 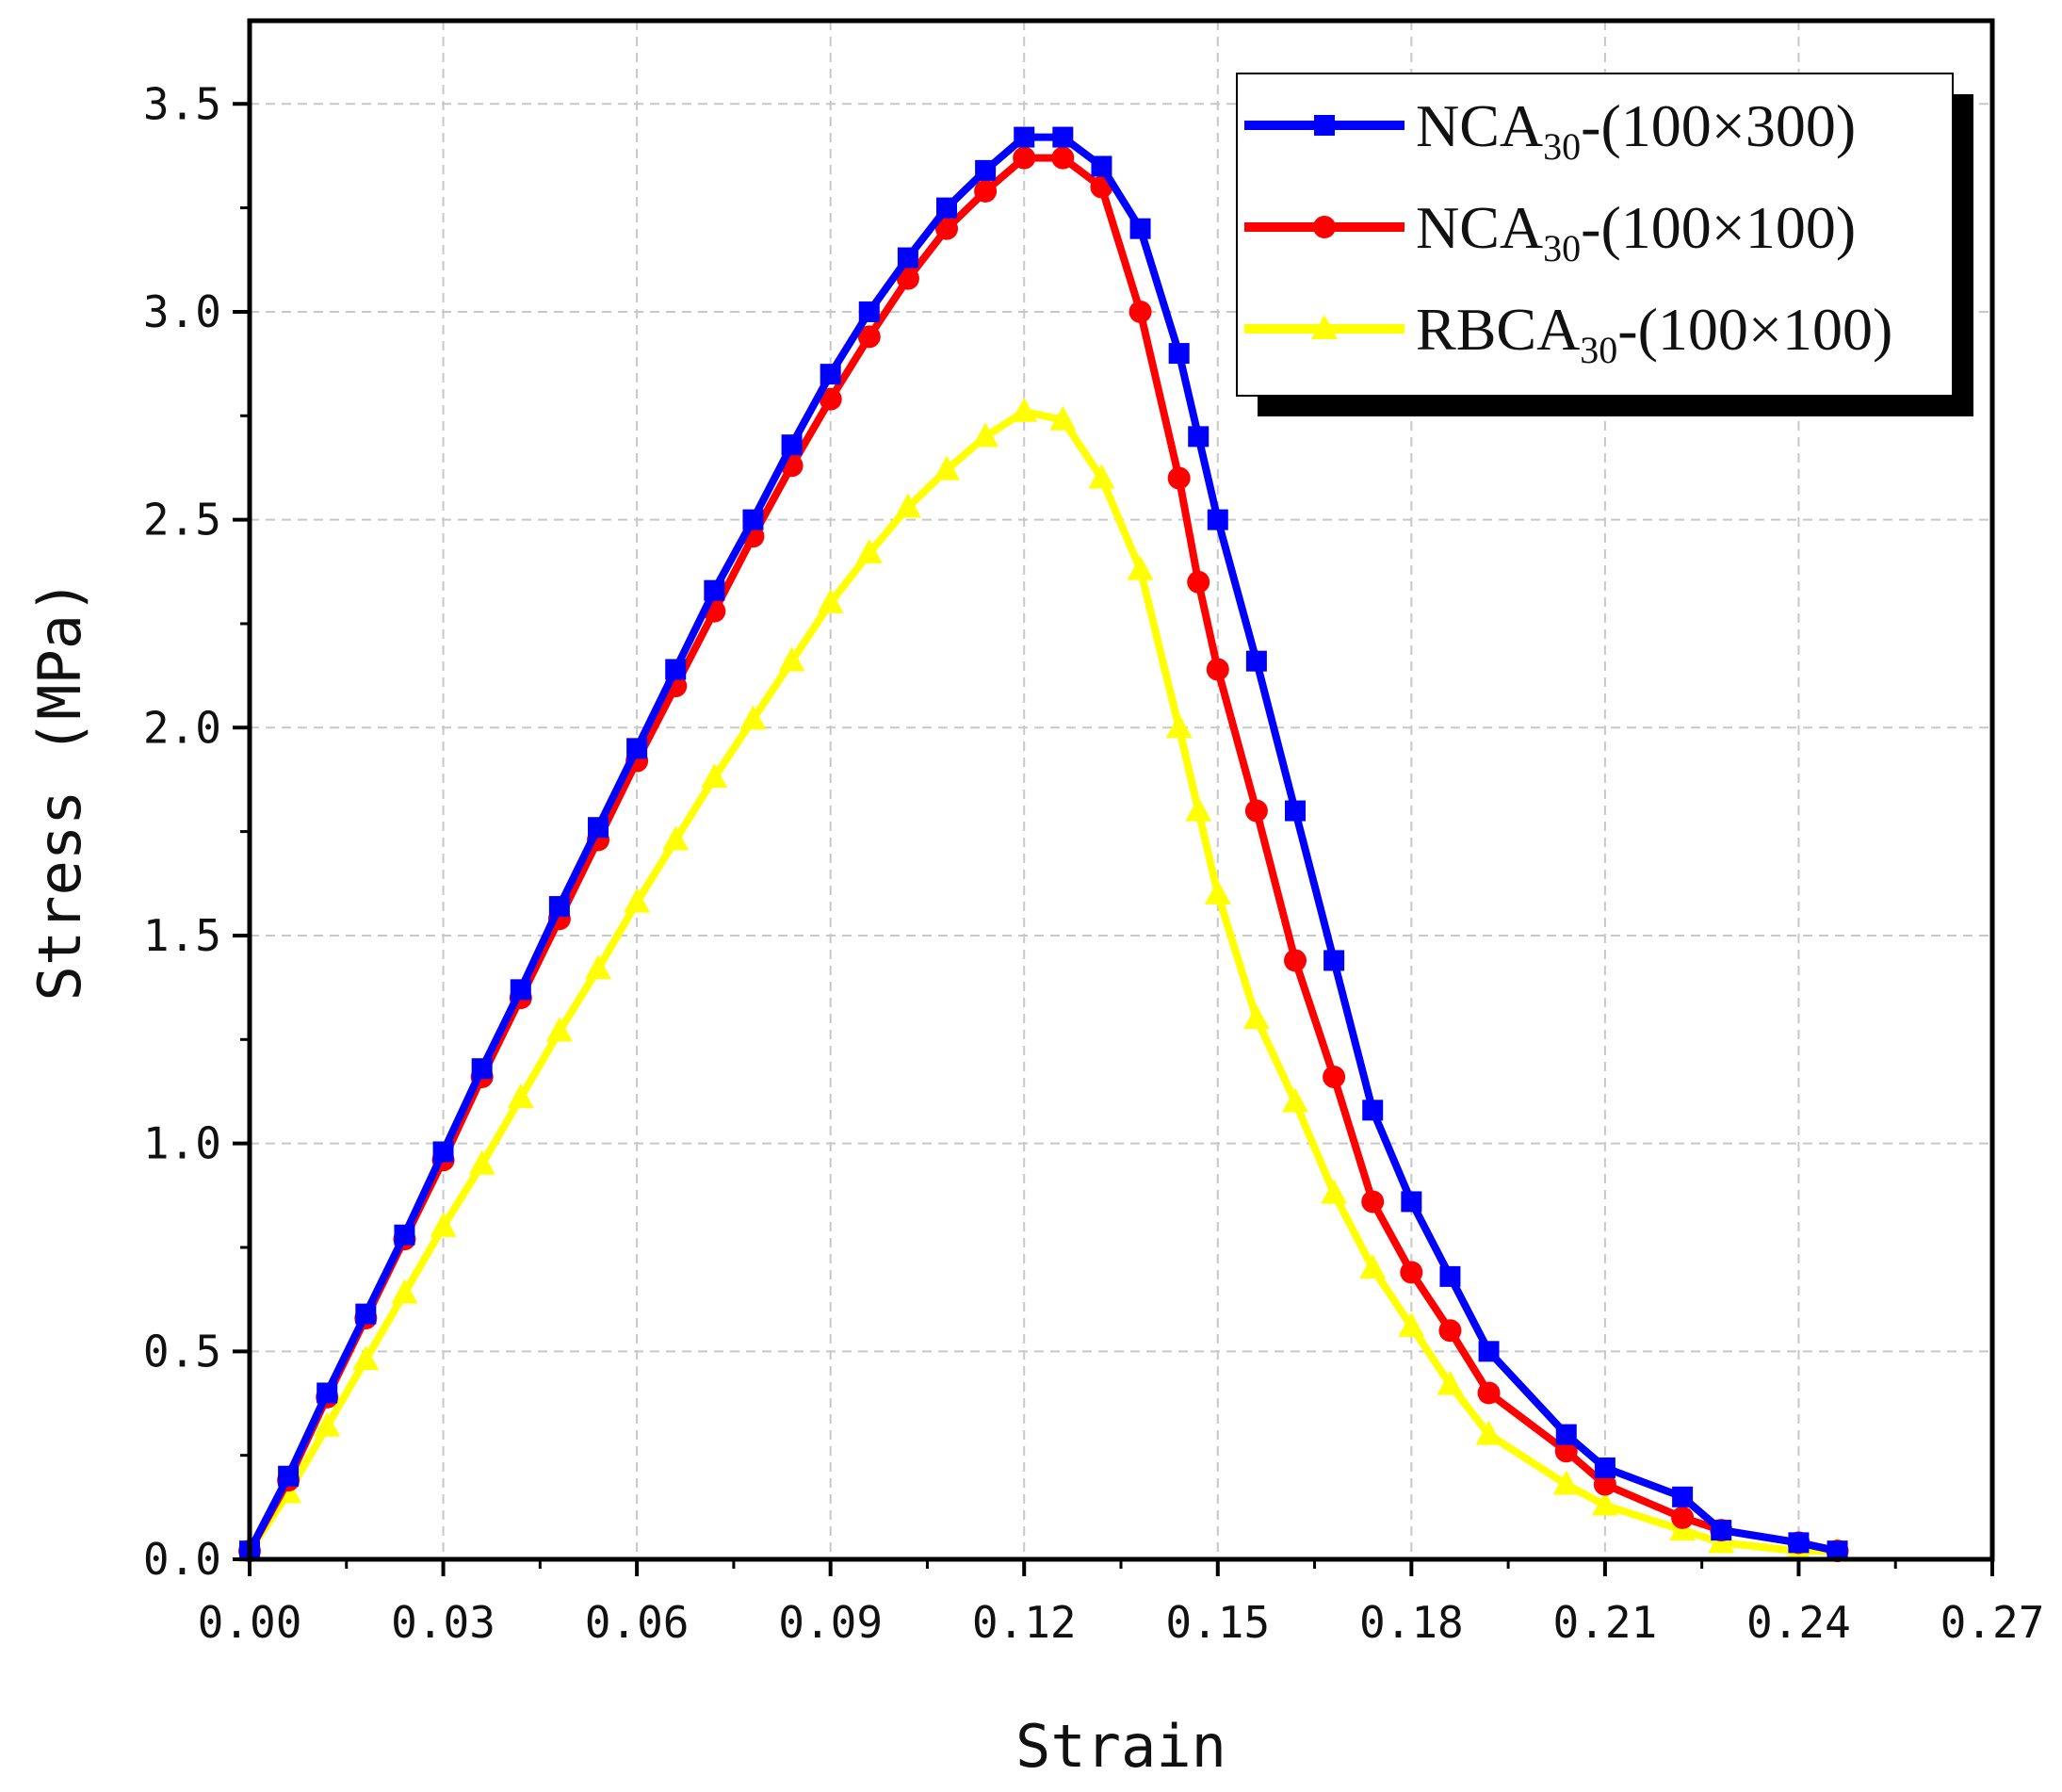 I want to click on x-tick-label: 0.06, so click(x=637, y=1622).